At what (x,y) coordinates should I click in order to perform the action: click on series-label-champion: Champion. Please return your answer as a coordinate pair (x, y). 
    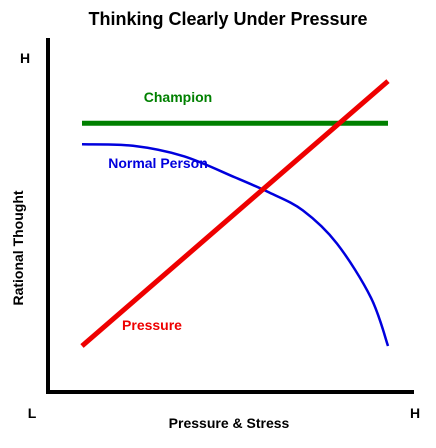
    Looking at the image, I should click on (178, 97).